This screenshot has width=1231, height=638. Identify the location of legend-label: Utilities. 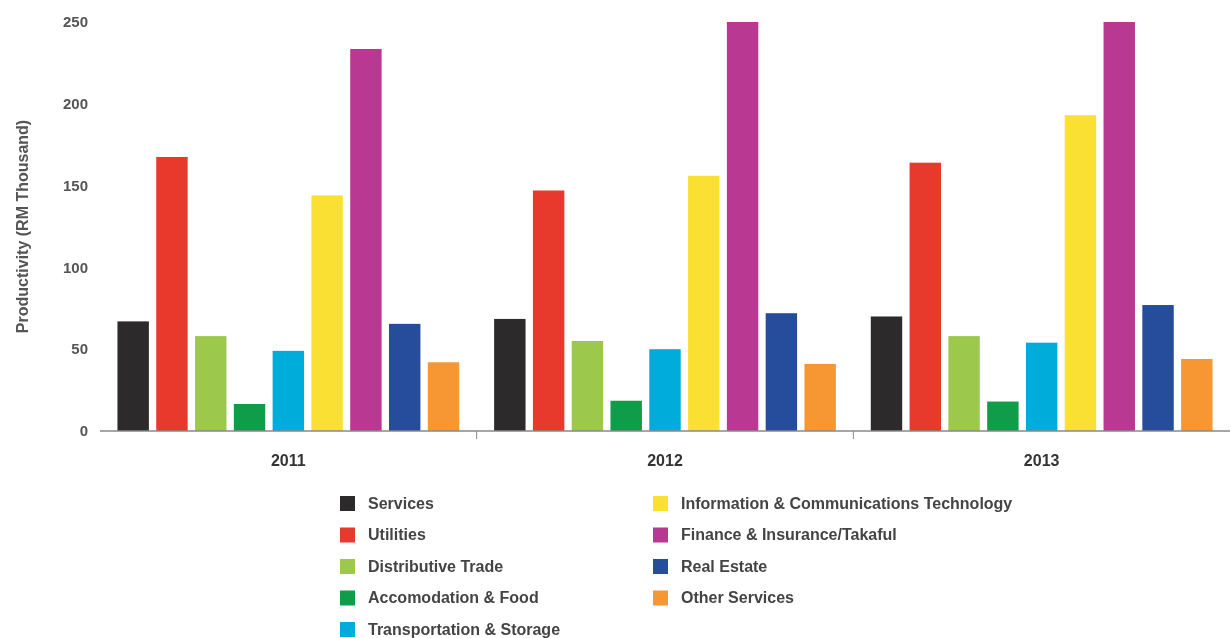
(397, 535).